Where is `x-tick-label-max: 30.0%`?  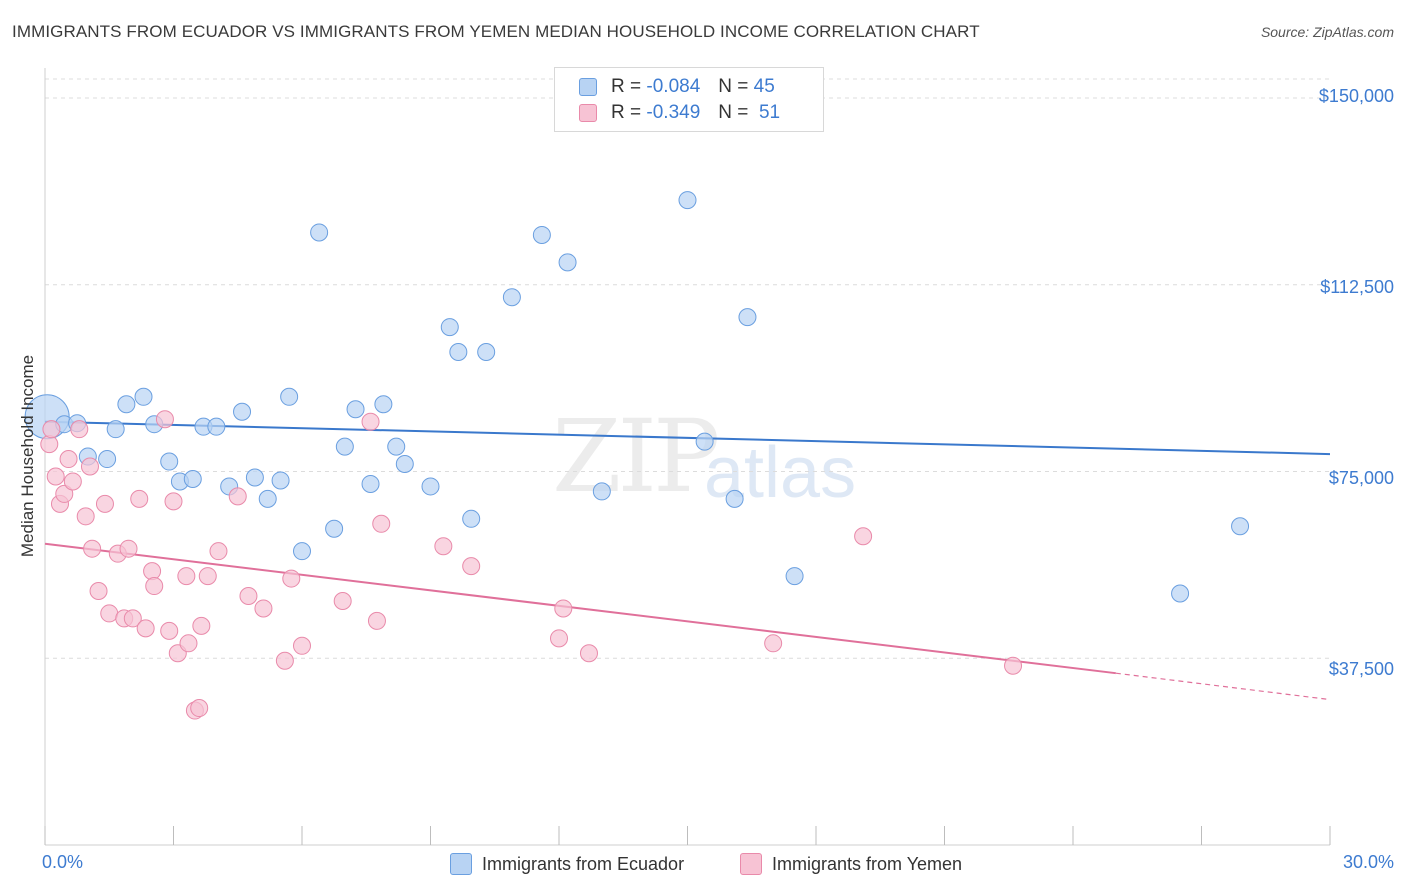
x-tick-label-max: 30.0% is located at coordinates (1368, 862).